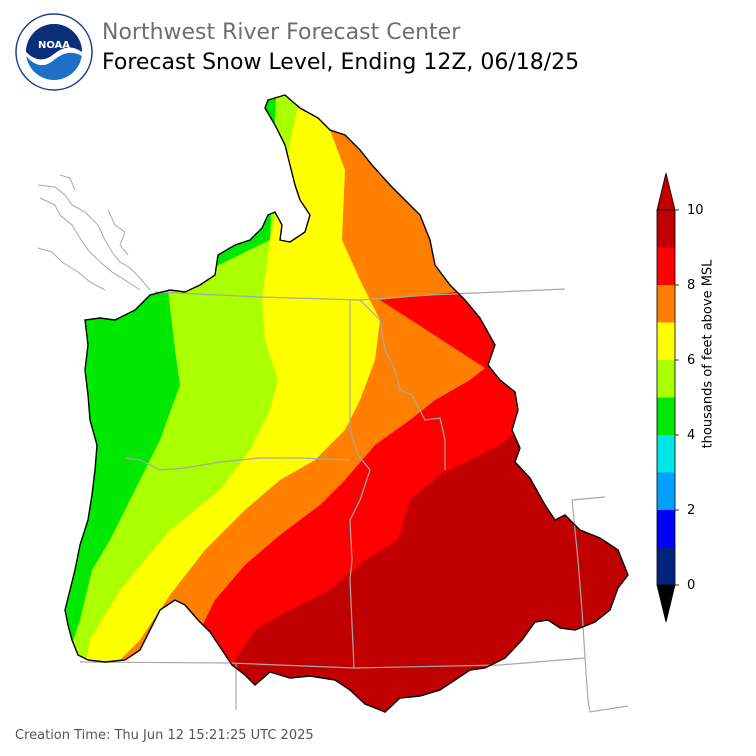  What do you see at coordinates (695, 210) in the screenshot?
I see `legend-tick-label: 10` at bounding box center [695, 210].